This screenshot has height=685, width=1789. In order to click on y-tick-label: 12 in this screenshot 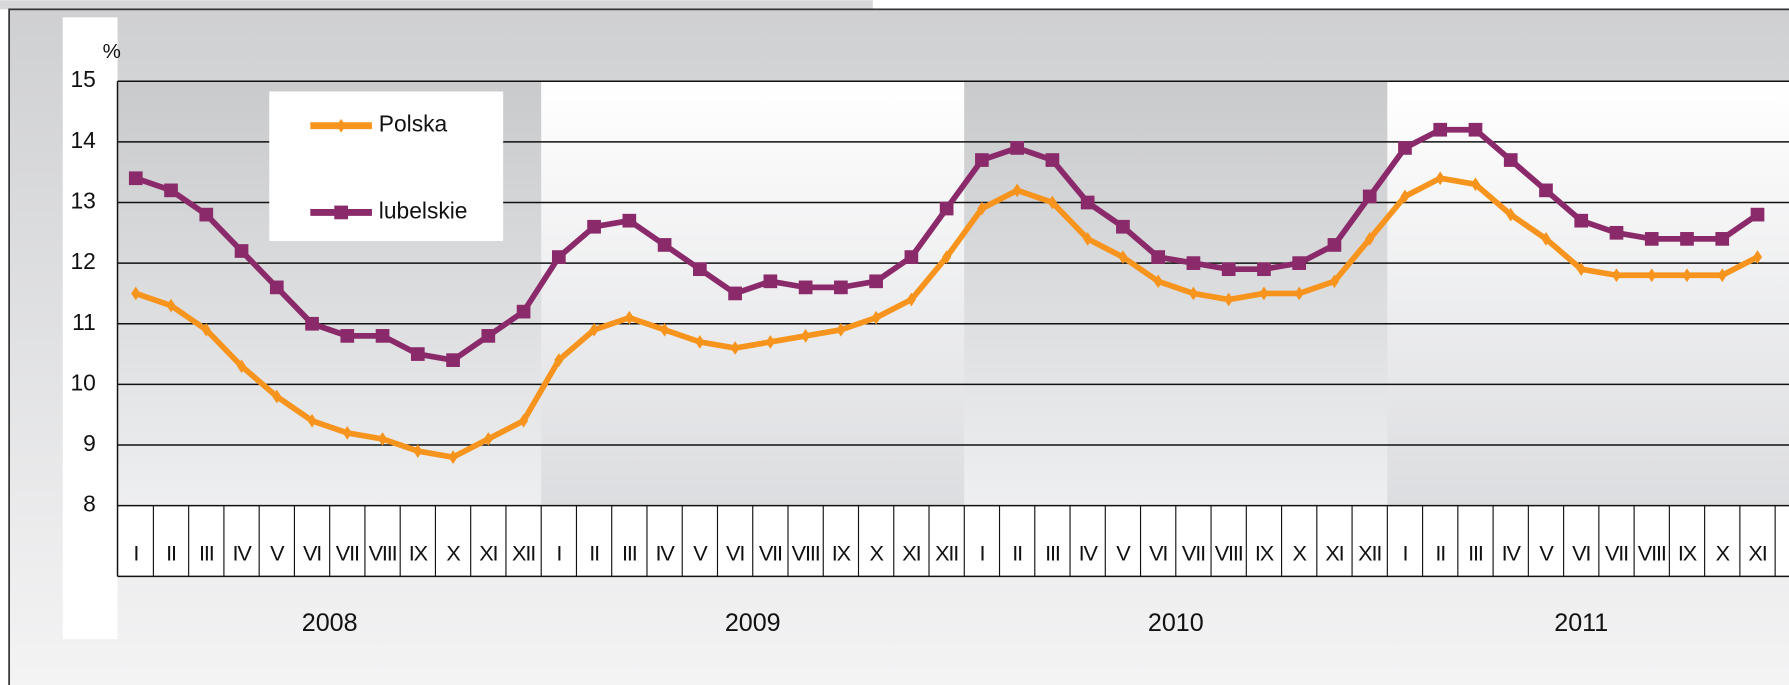, I will do `click(82, 261)`.